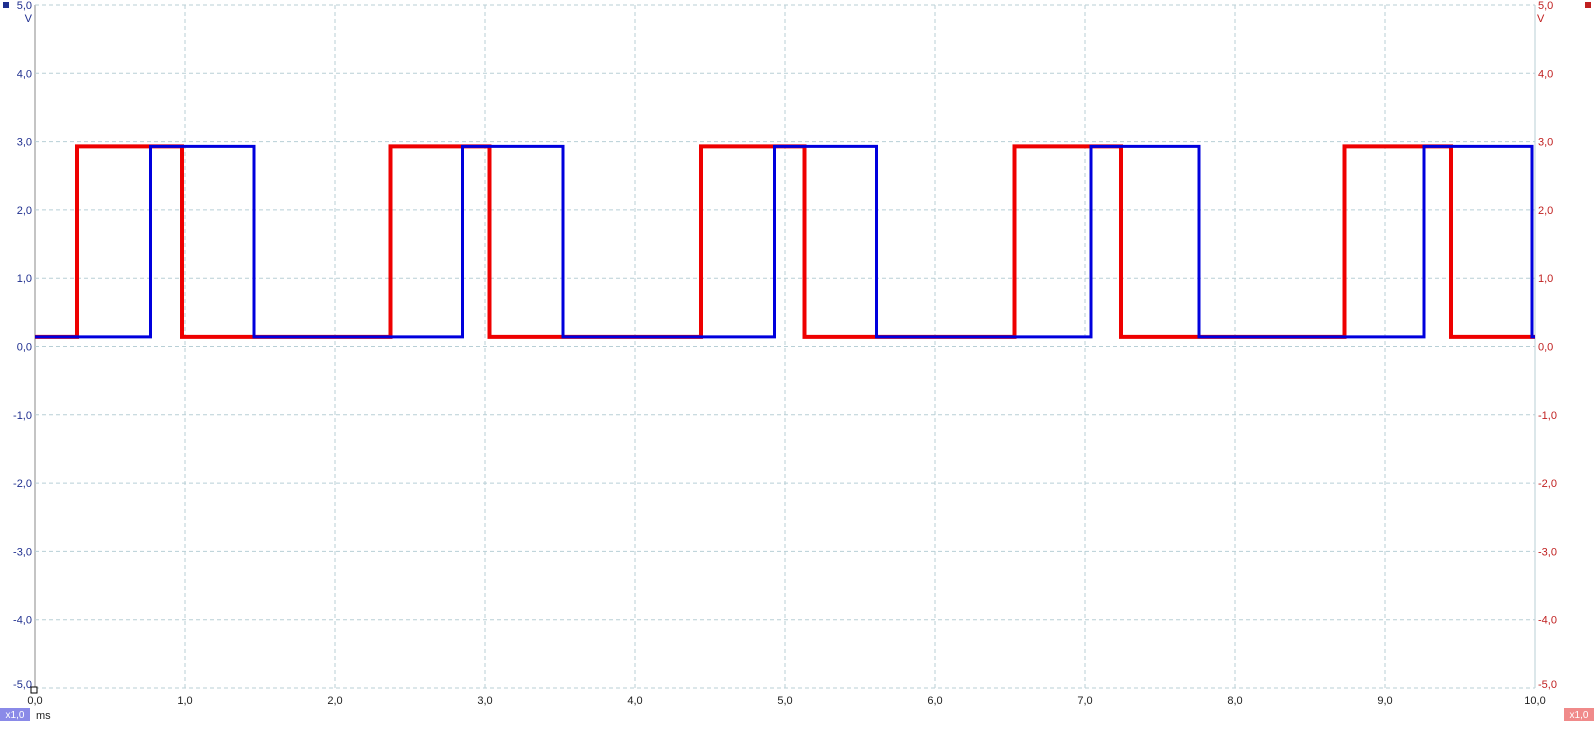  Describe the element at coordinates (334, 701) in the screenshot. I see `x-tick-label: 2,0` at that location.